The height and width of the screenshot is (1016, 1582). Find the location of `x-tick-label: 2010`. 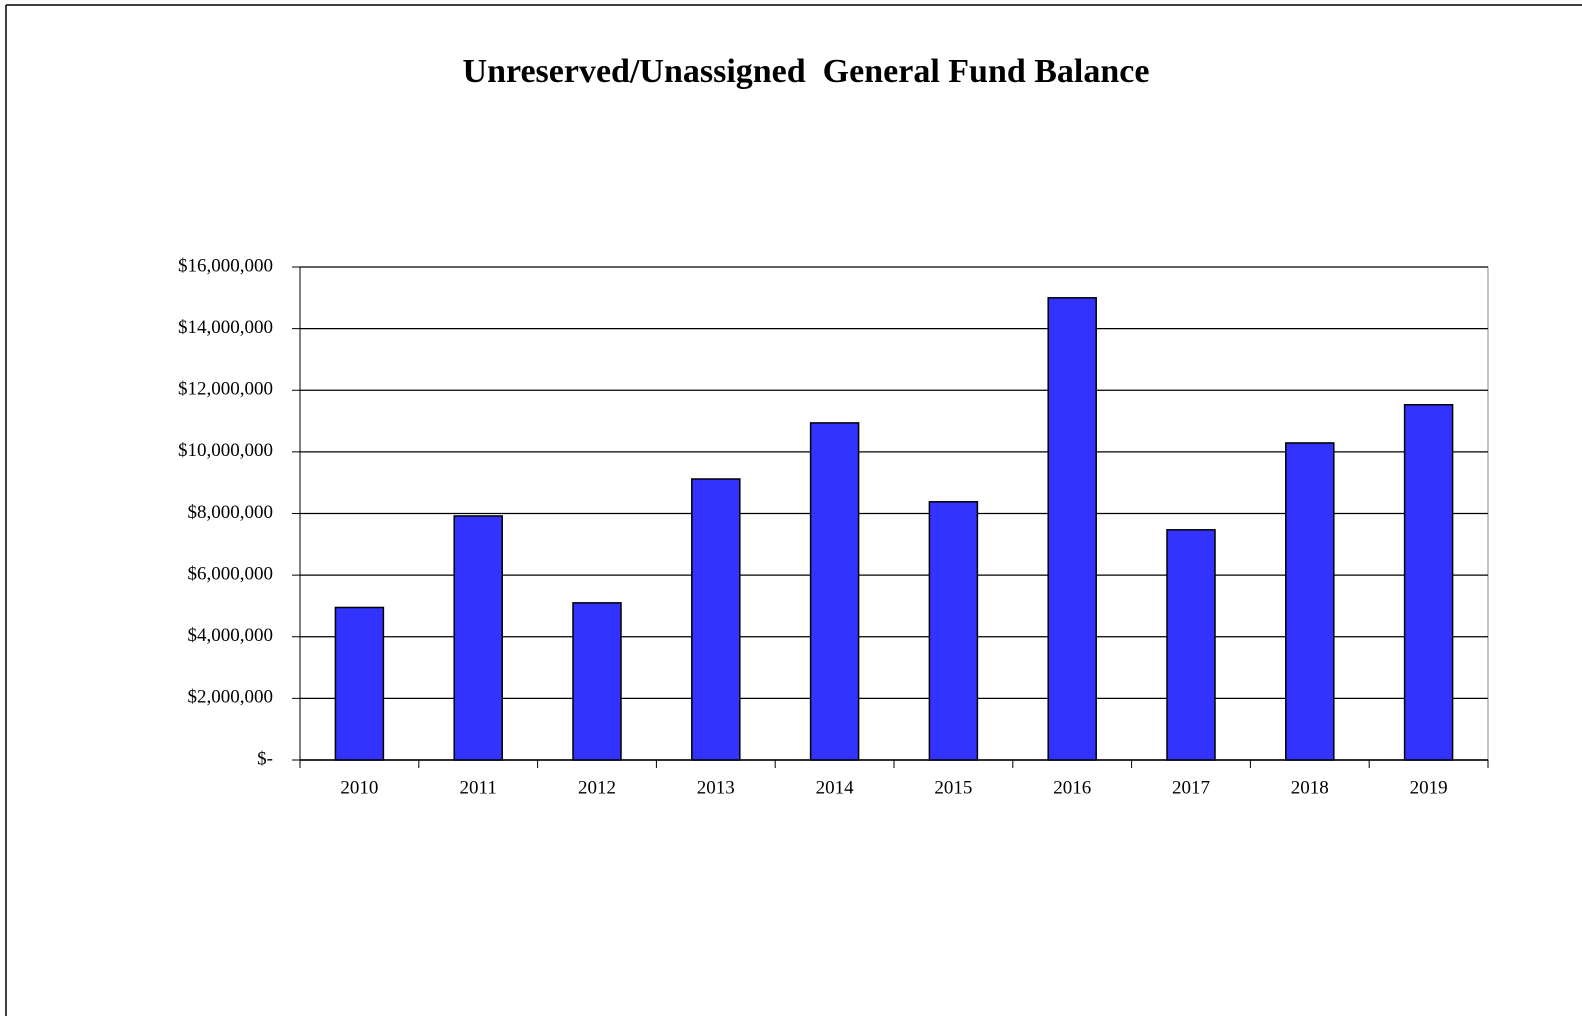

x-tick-label: 2010 is located at coordinates (359, 787).